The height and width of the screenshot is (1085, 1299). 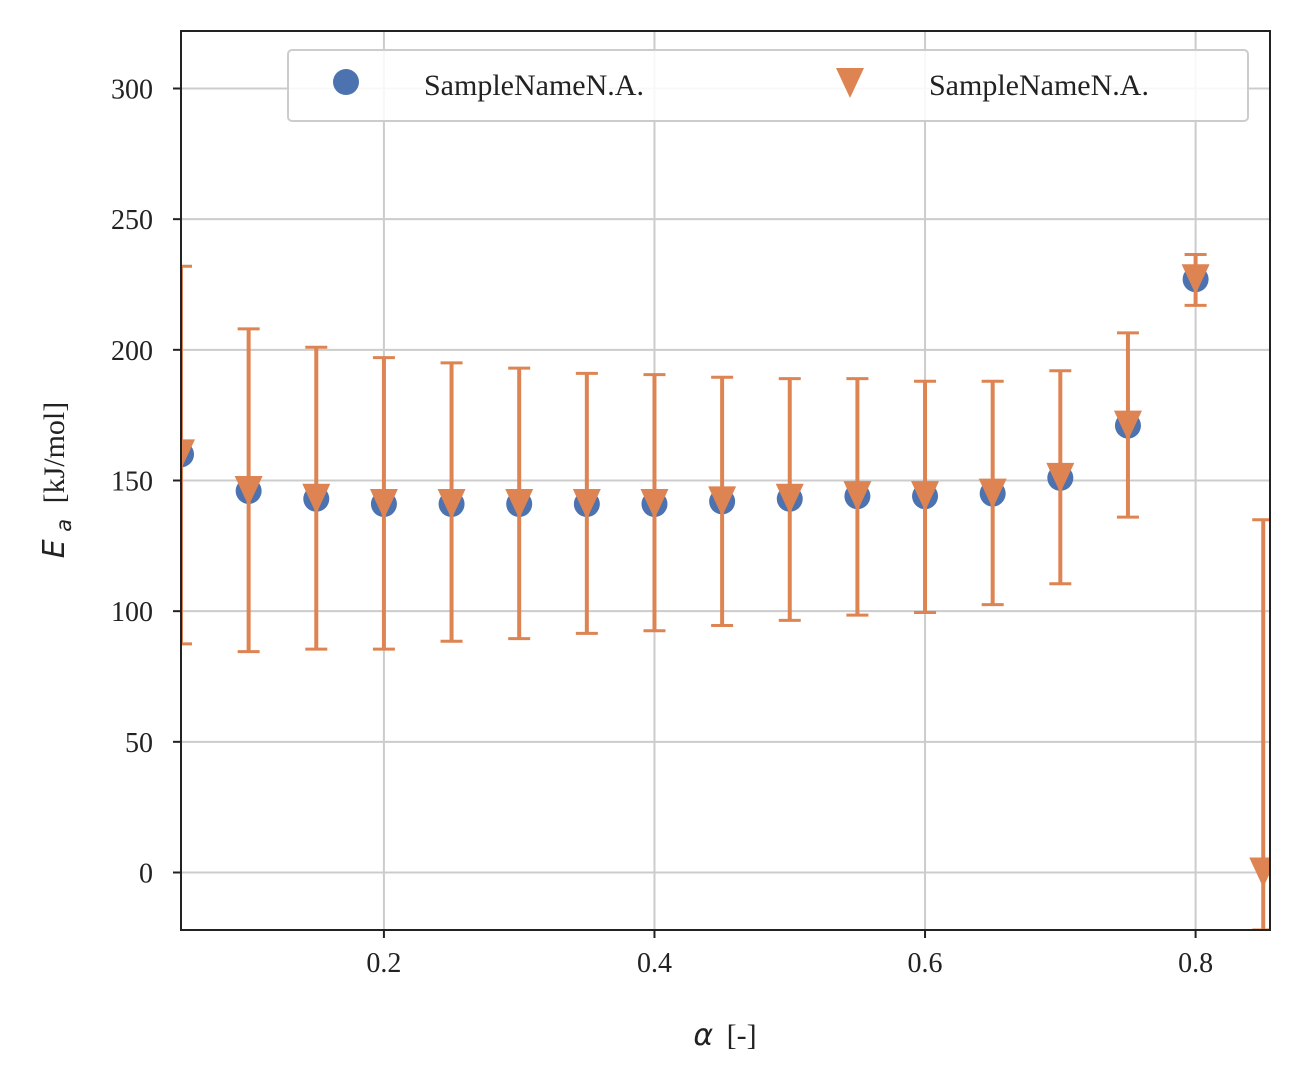 What do you see at coordinates (383, 963) in the screenshot?
I see `x-tick-label: 0.2` at bounding box center [383, 963].